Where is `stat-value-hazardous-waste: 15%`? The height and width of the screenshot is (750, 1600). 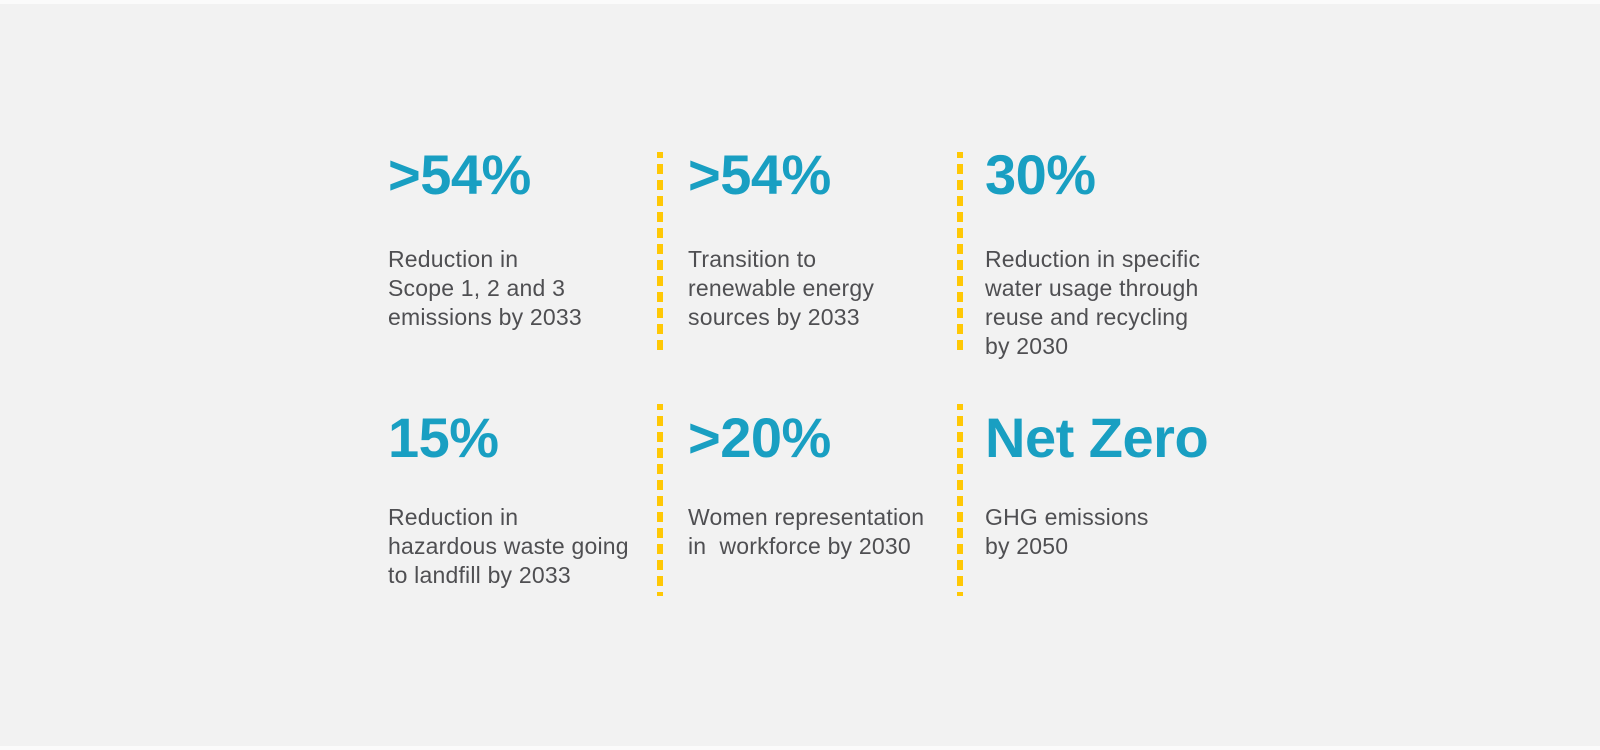 stat-value-hazardous-waste: 15% is located at coordinates (443, 437).